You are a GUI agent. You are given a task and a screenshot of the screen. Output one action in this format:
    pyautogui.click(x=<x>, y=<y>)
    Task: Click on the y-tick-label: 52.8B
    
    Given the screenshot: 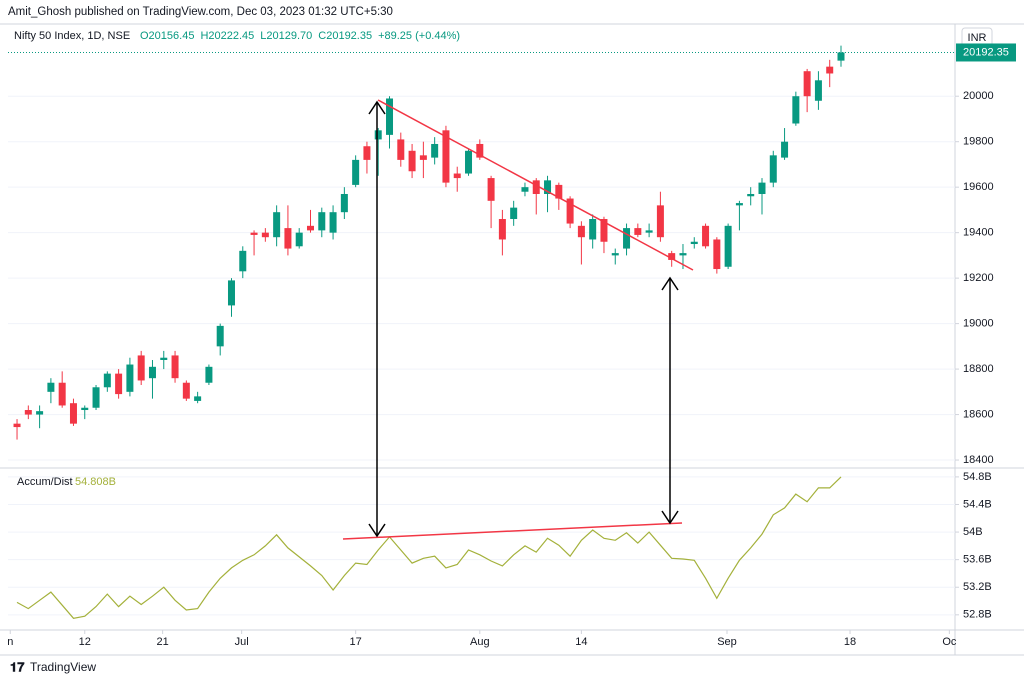 What is the action you would take?
    pyautogui.click(x=977, y=615)
    